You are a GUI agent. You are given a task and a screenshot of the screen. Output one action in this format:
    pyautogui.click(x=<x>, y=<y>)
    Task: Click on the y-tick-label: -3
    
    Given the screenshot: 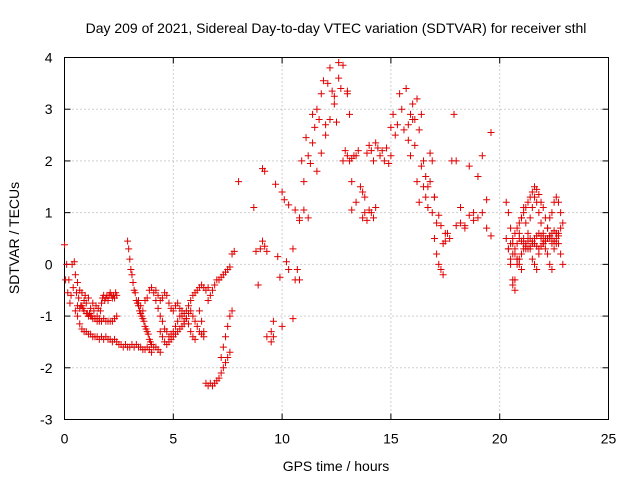 What is the action you would take?
    pyautogui.click(x=46, y=420)
    